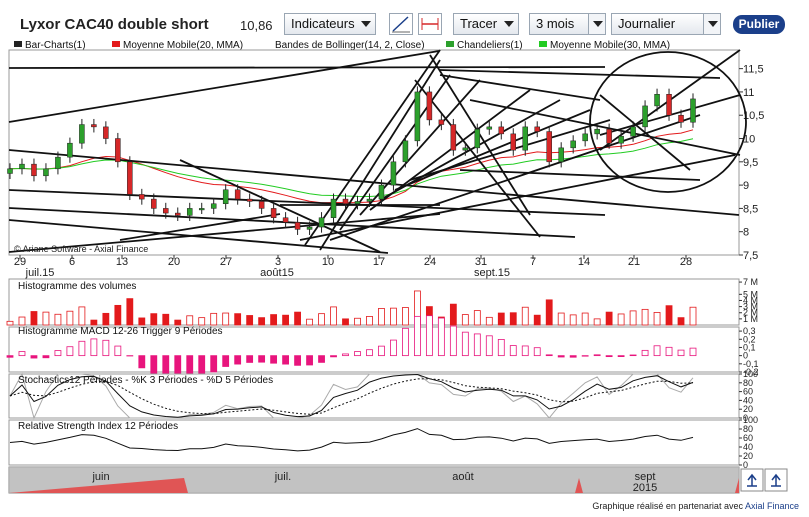  I want to click on draw-dropdown: Tracer, so click(486, 24).